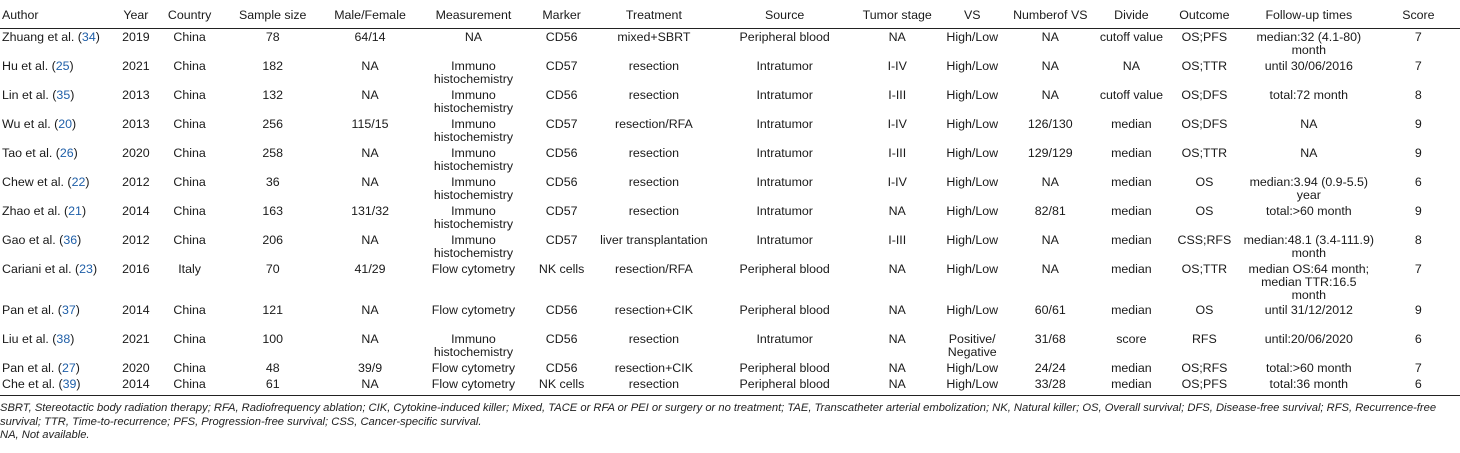 The width and height of the screenshot is (1460, 453). What do you see at coordinates (63, 339) in the screenshot?
I see `reference-link: 38` at bounding box center [63, 339].